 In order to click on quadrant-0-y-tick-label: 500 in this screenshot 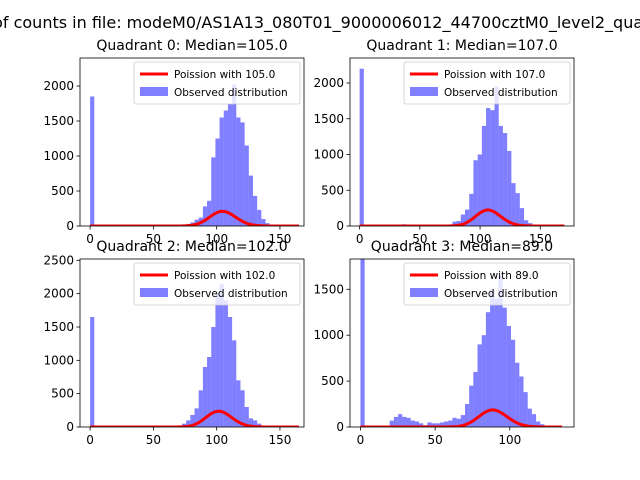, I will do `click(62, 191)`.